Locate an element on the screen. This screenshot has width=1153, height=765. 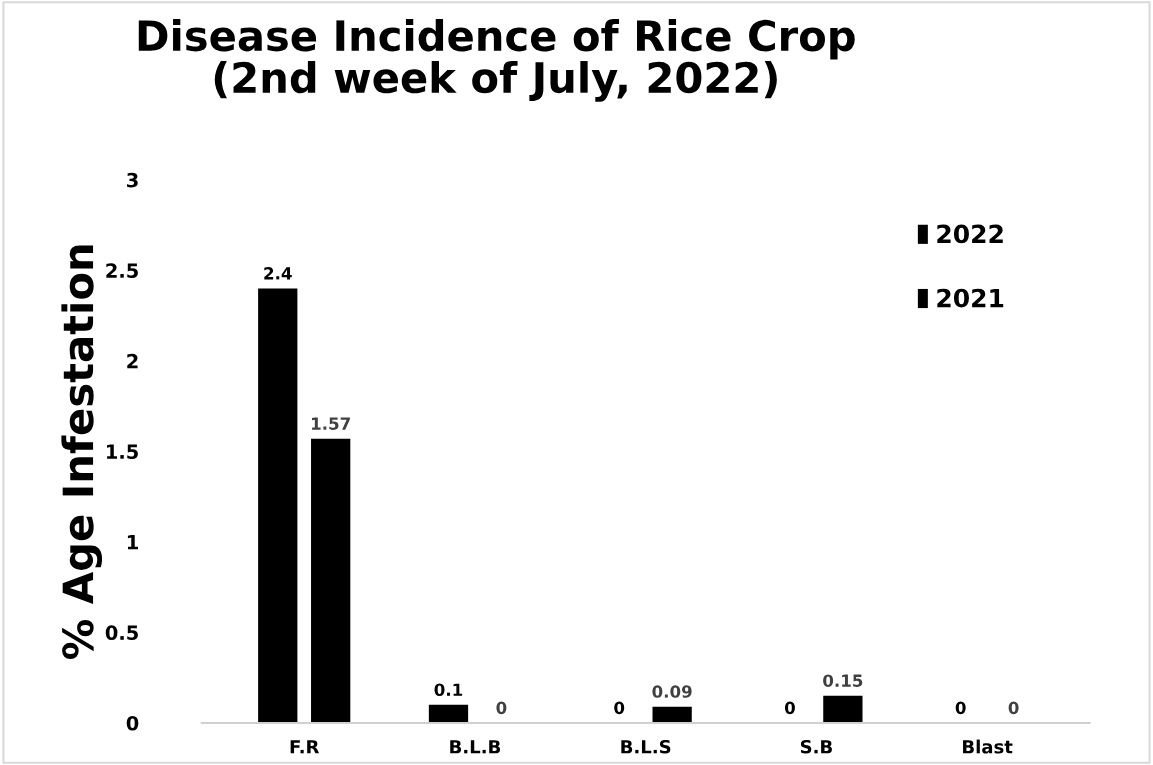
x-tick-label: B.L.S is located at coordinates (646, 746).